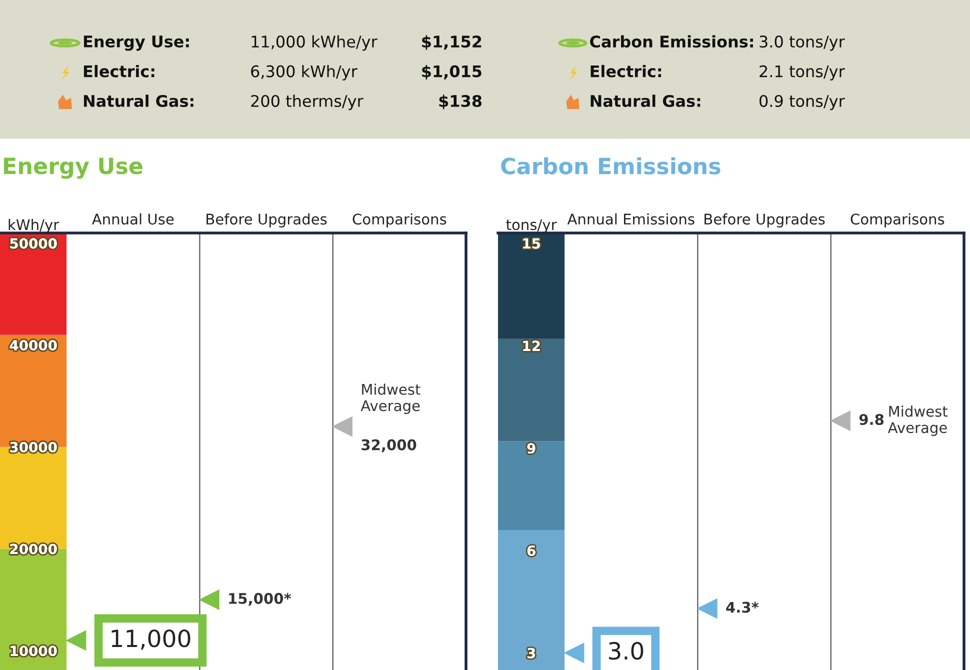 This screenshot has height=670, width=970. Describe the element at coordinates (315, 43) in the screenshot. I see `text: 11,000 kWhe/yr` at that location.